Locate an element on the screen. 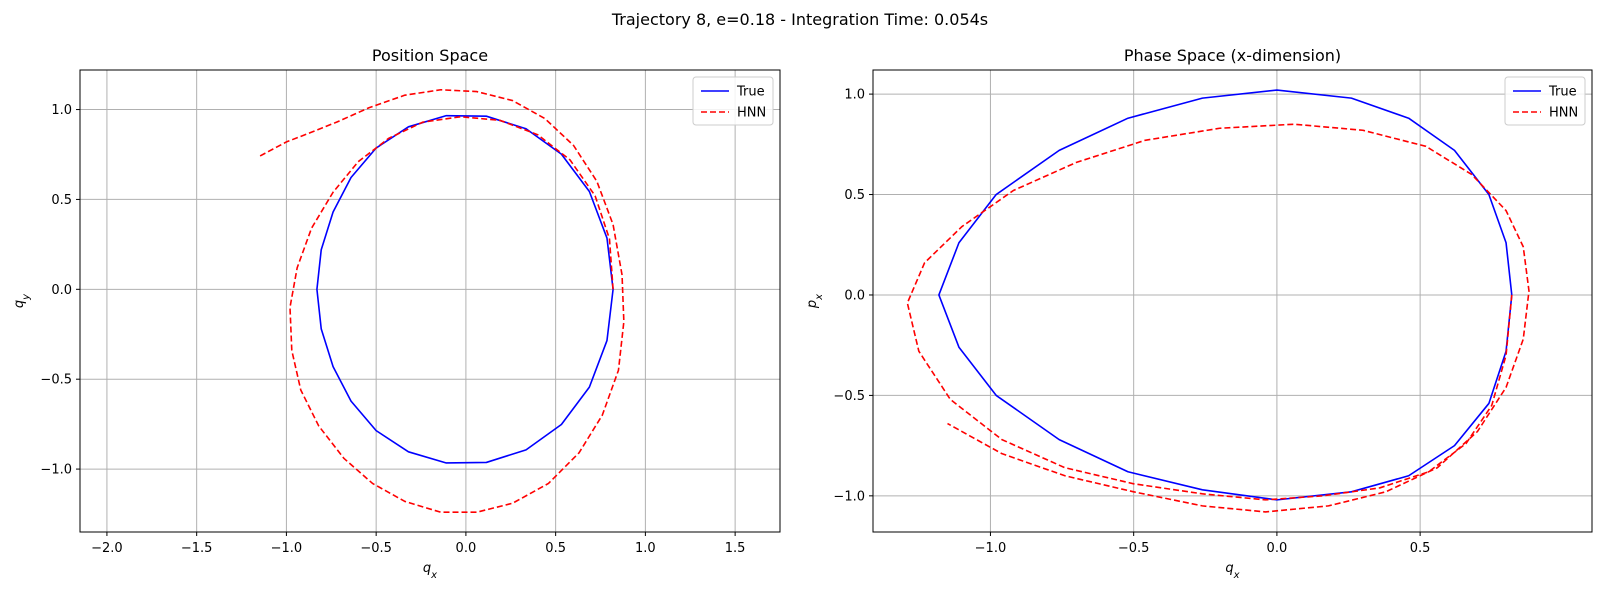 This screenshot has height=600, width=1600. position-legend: True HNN is located at coordinates (733, 101).